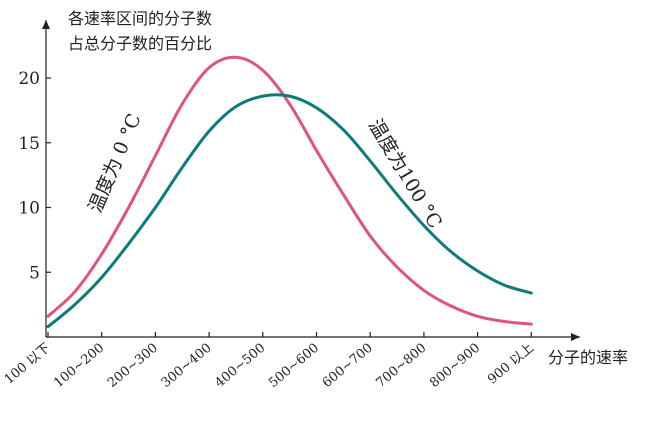 Image resolution: width=651 pixels, height=421 pixels. Describe the element at coordinates (140, 43) in the screenshot. I see `y-axis-label-line2: 占总分子数的百分比` at that location.